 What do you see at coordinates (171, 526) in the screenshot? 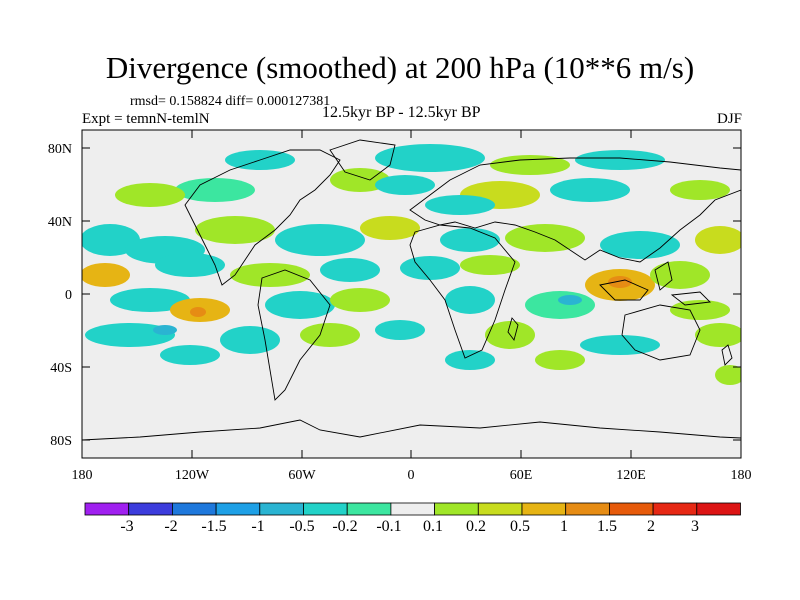
I see `colorbar-label: -2` at bounding box center [171, 526].